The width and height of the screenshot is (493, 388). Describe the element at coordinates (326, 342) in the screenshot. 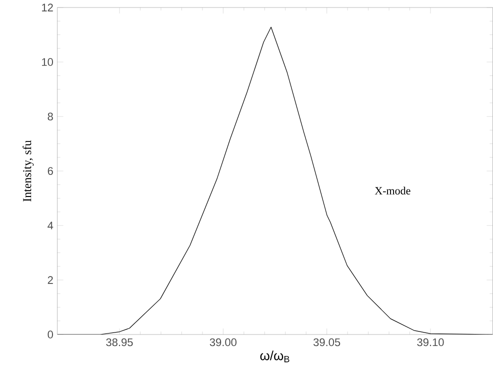

I see `x-tick-label: 39.05` at that location.